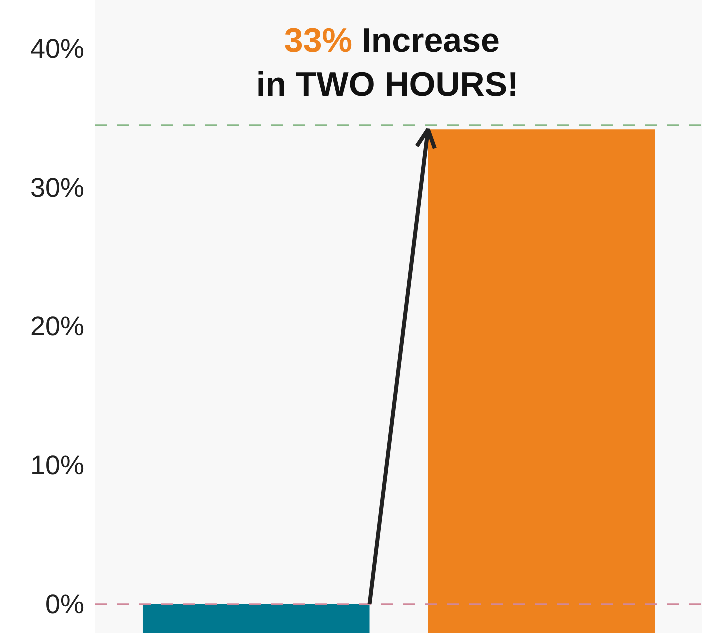 The width and height of the screenshot is (702, 633). I want to click on y-tick-label: 40%, so click(57, 49).